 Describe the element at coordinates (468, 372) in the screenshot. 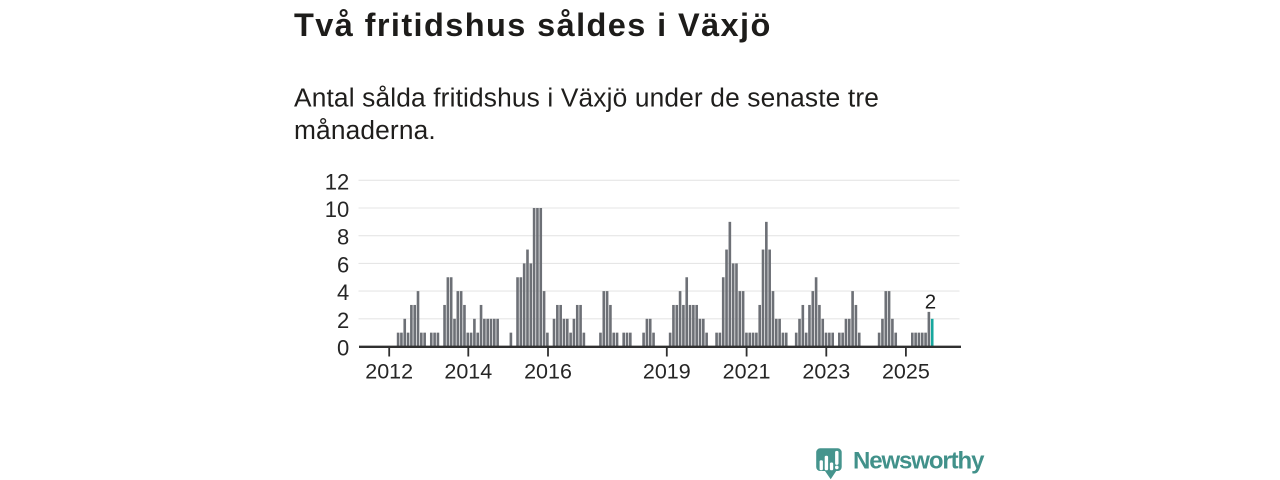

I see `svg-text: 2014` at that location.